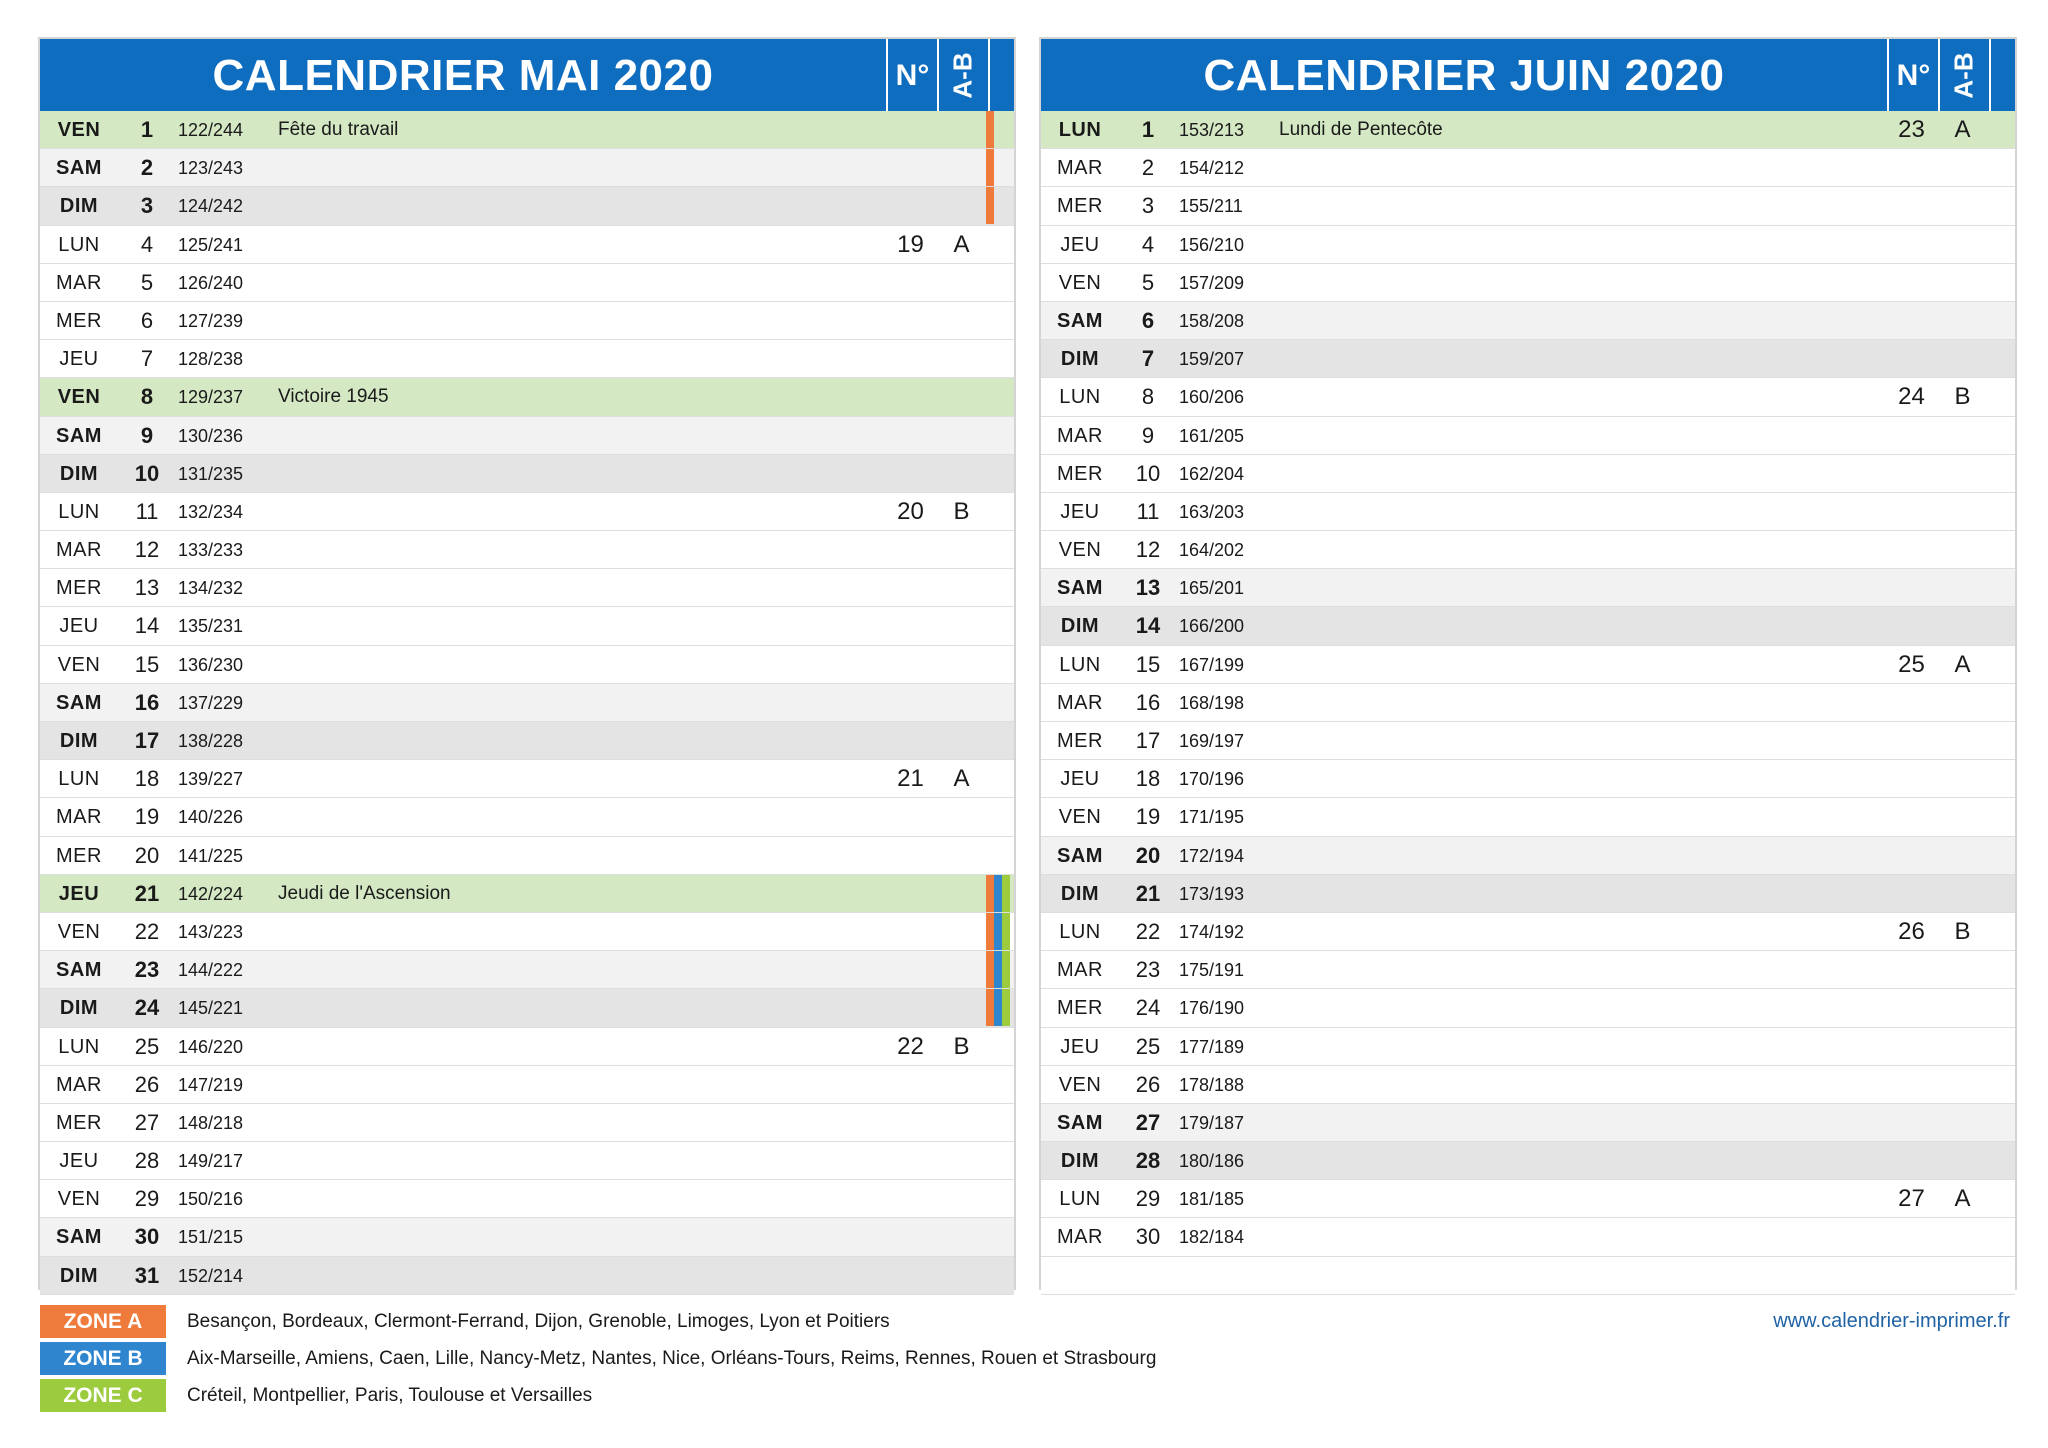  What do you see at coordinates (147, 1199) in the screenshot?
I see `day-date: 29` at bounding box center [147, 1199].